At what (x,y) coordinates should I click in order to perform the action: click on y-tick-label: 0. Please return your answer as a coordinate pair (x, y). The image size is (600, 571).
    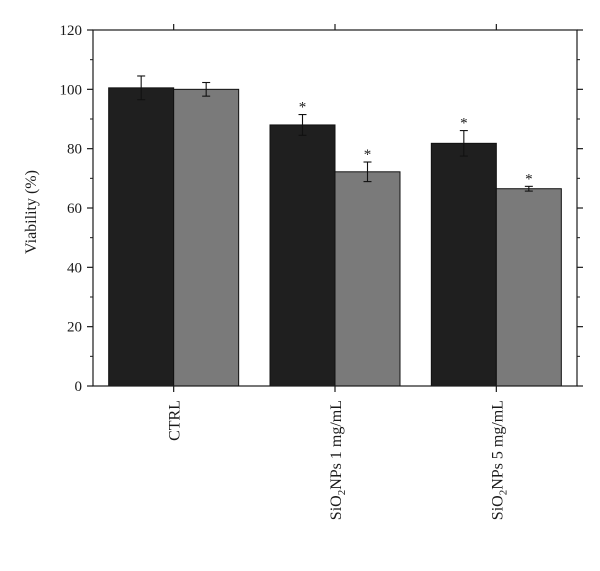
    Looking at the image, I should click on (79, 387).